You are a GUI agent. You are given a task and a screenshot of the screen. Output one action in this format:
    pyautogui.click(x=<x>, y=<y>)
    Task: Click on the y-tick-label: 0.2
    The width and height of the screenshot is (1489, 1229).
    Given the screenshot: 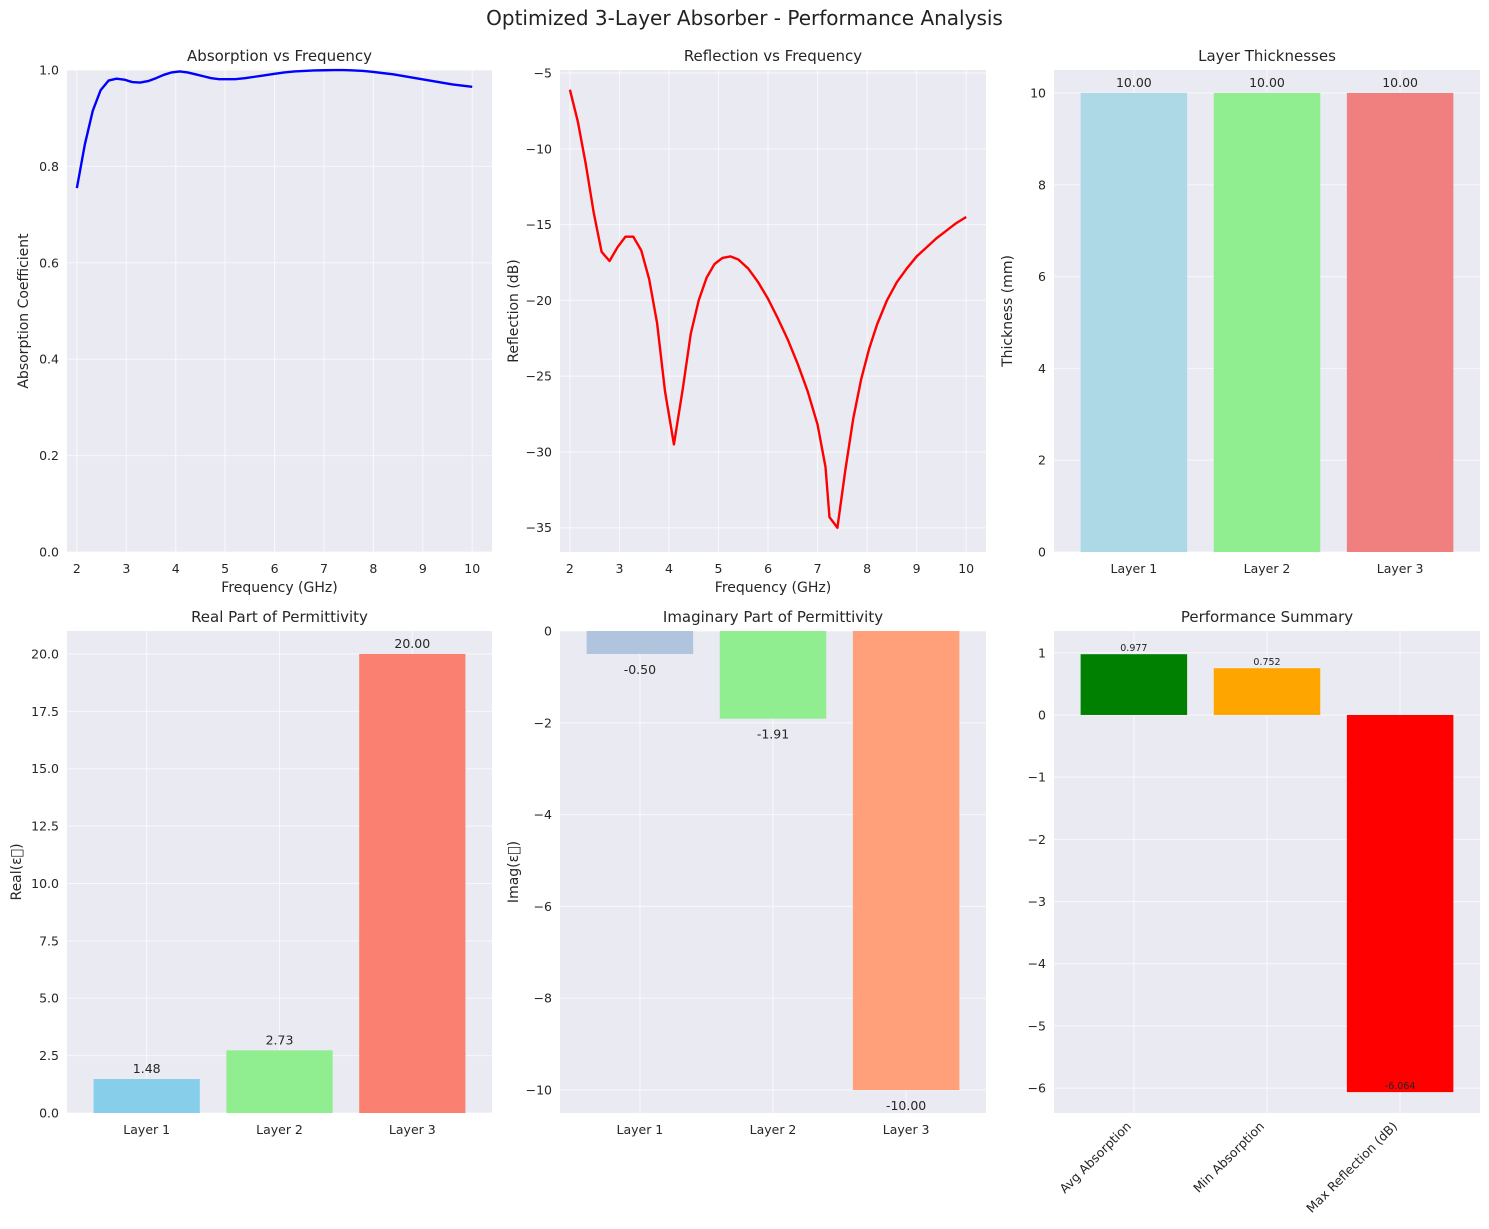 What is the action you would take?
    pyautogui.click(x=49, y=455)
    